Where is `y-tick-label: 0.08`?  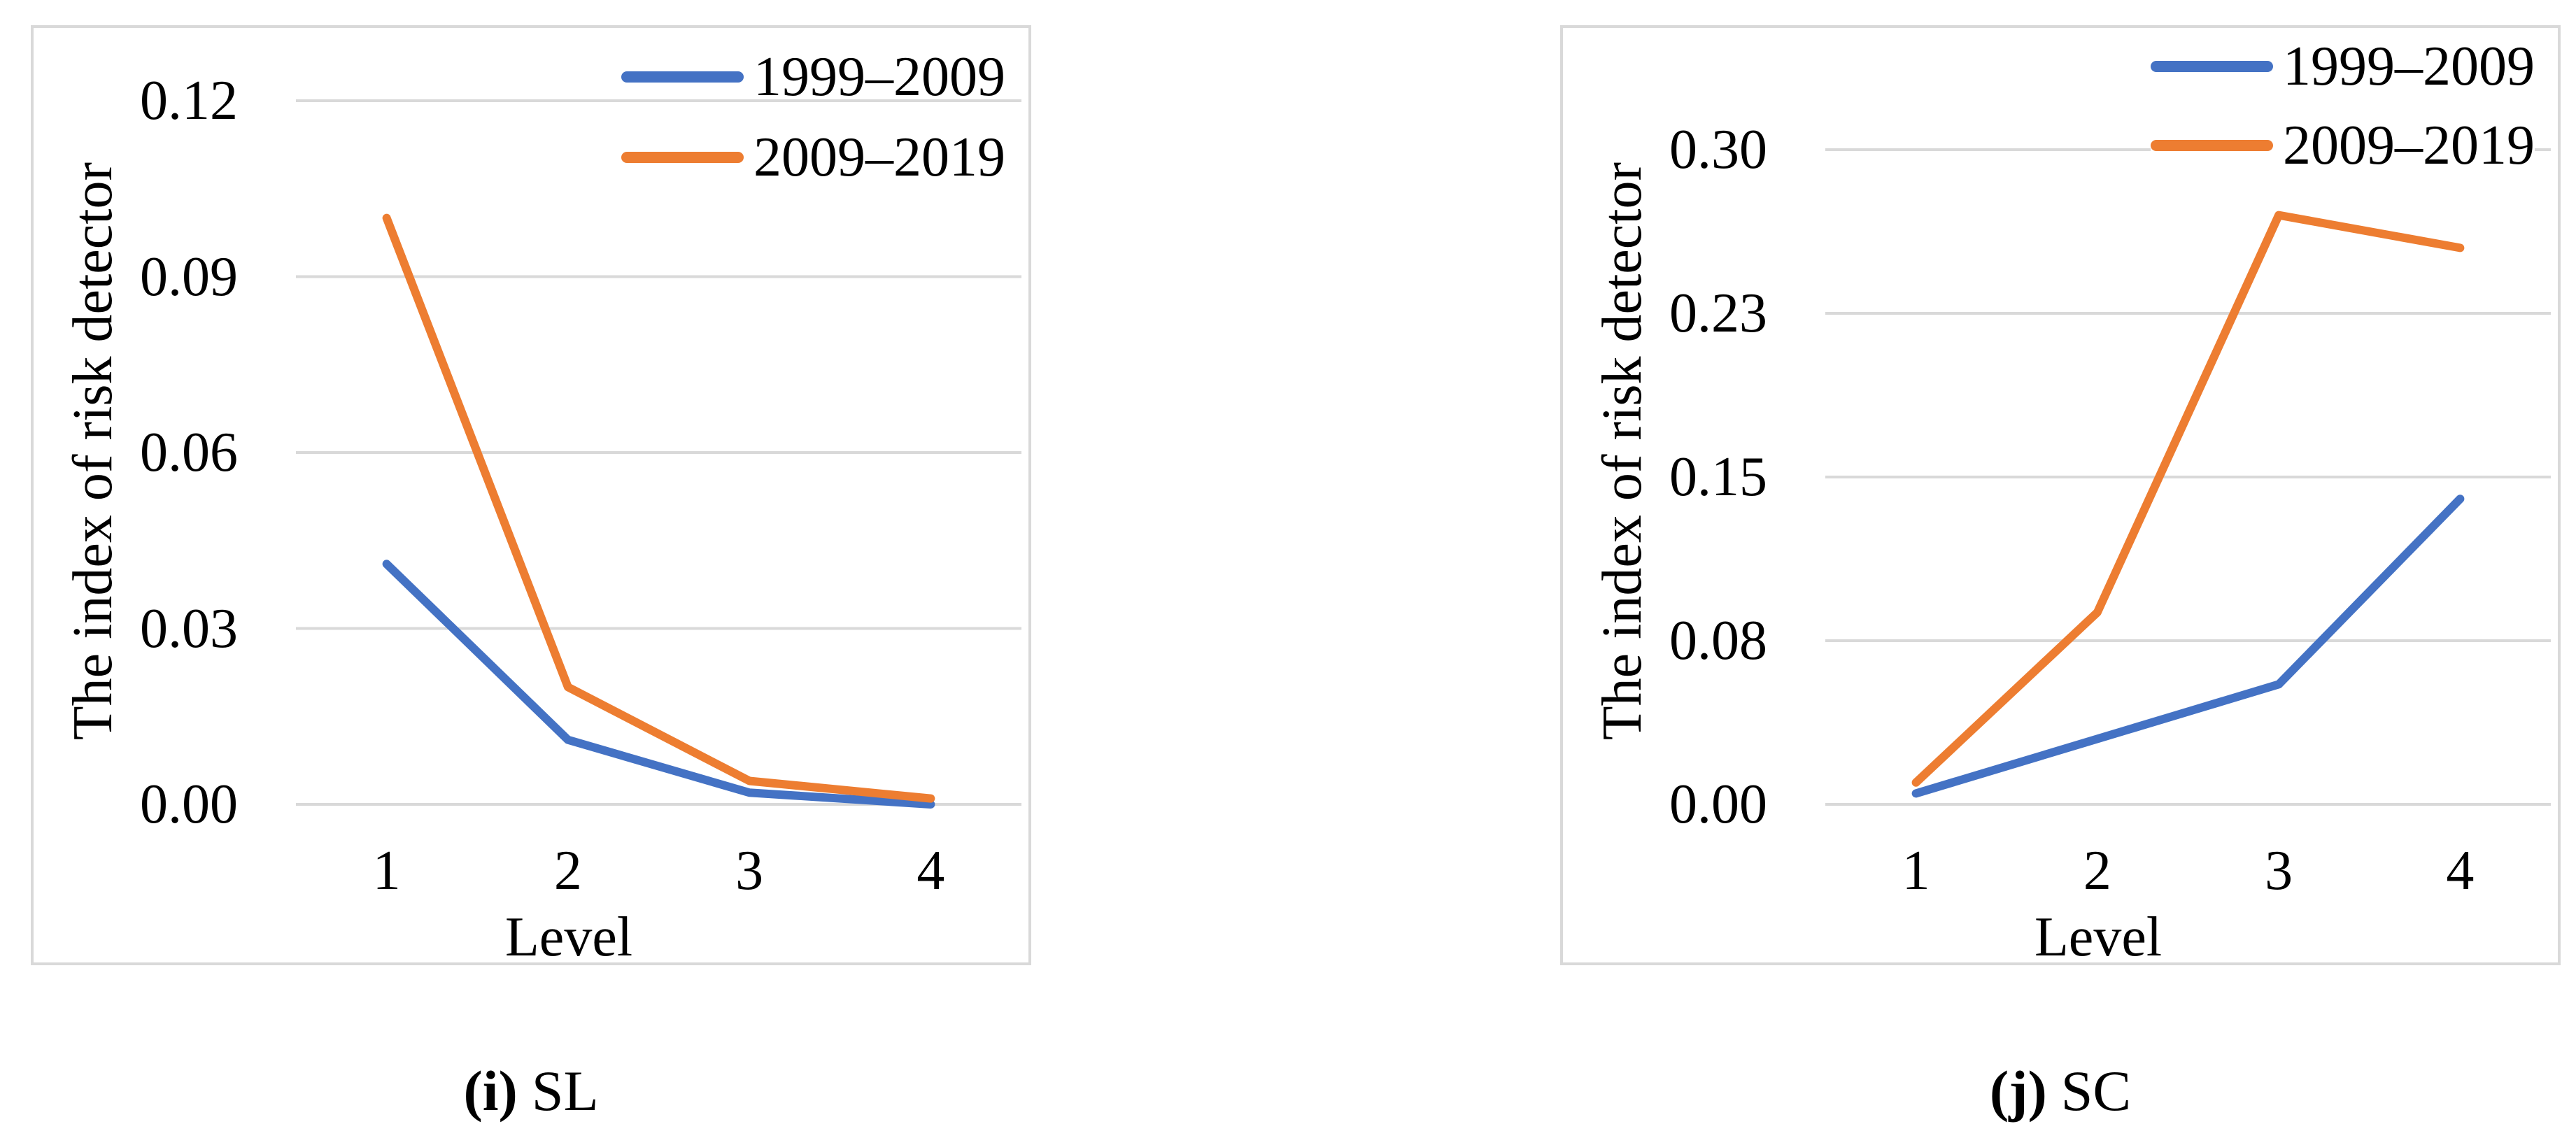
y-tick-label: 0.08 is located at coordinates (1718, 640).